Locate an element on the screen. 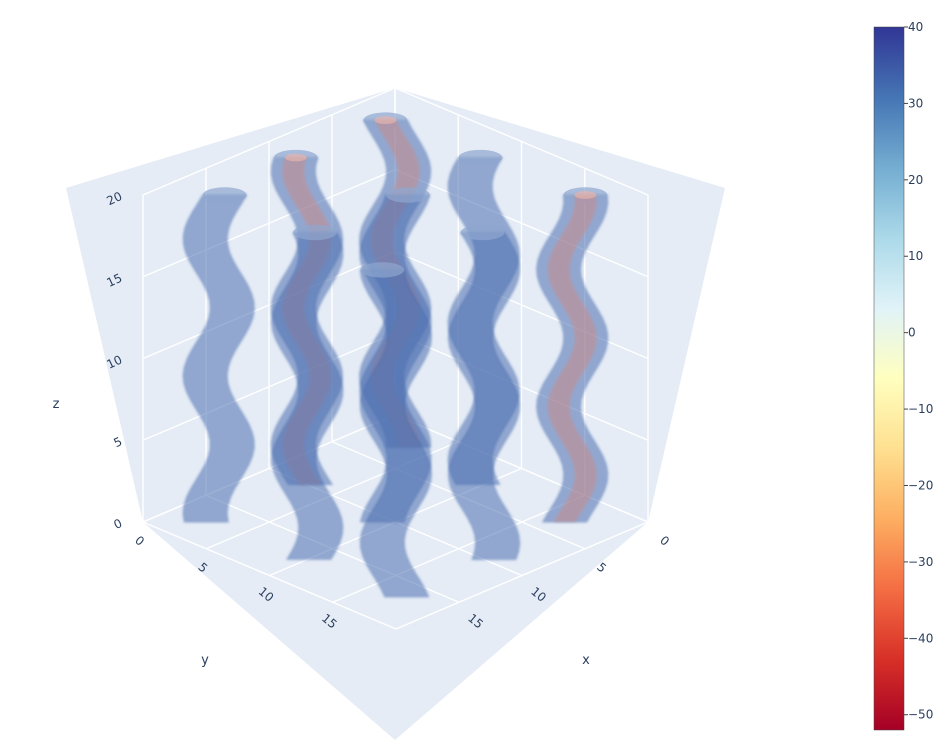  colorbar-tick-label: 10 is located at coordinates (915, 256).